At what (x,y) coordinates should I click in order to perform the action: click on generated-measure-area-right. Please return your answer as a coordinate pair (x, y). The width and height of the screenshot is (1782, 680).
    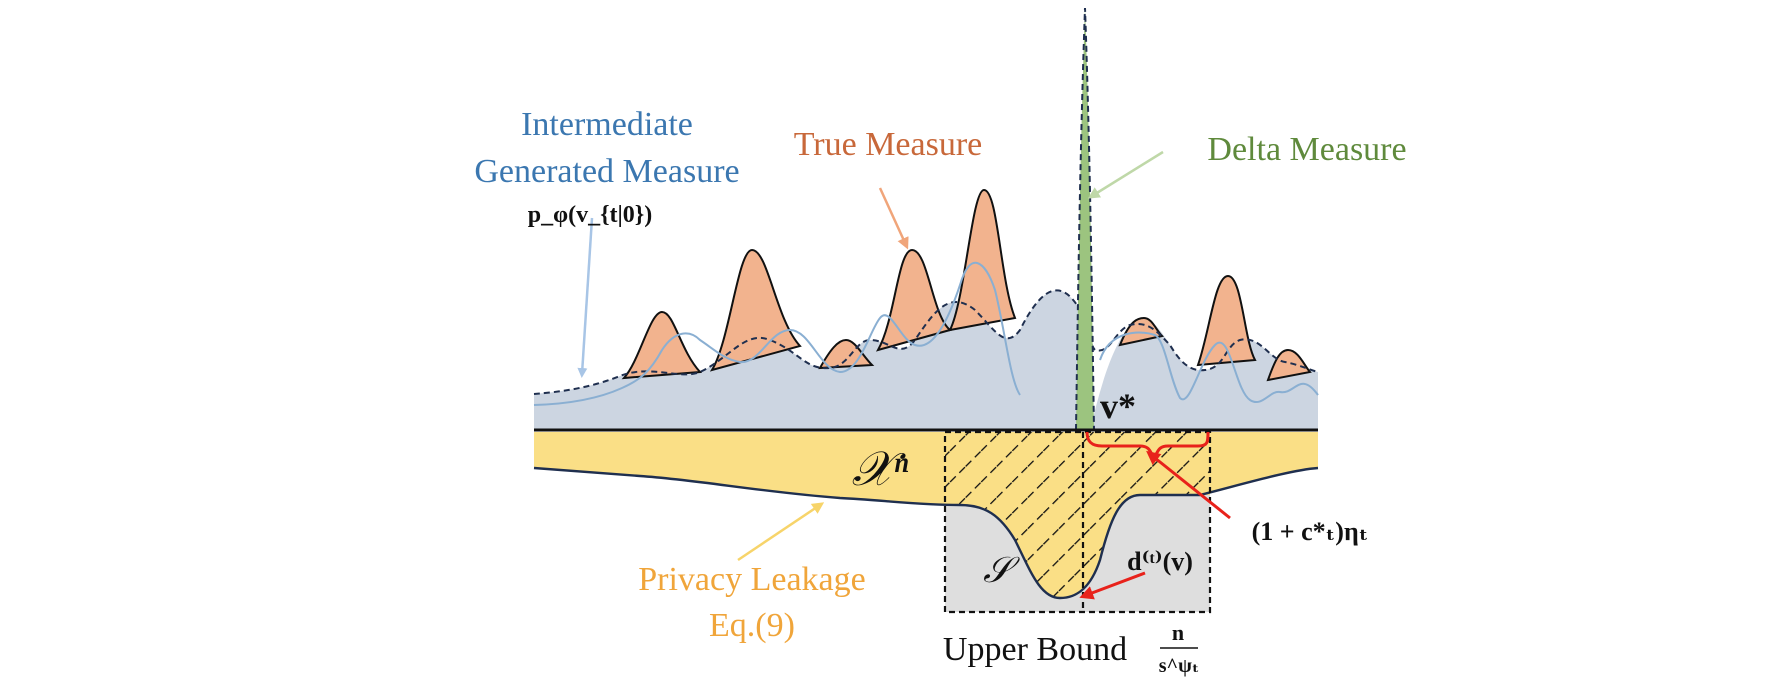
    Looking at the image, I should click on (1204, 374).